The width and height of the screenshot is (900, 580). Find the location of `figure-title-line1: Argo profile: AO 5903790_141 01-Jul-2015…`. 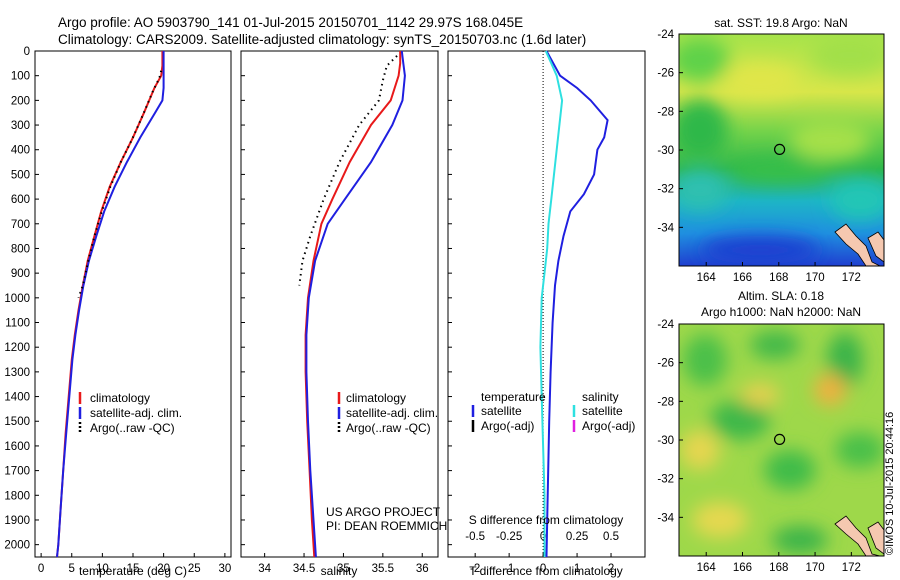

figure-title-line1: Argo profile: AO 5903790_141 01-Jul-2015… is located at coordinates (290, 22).